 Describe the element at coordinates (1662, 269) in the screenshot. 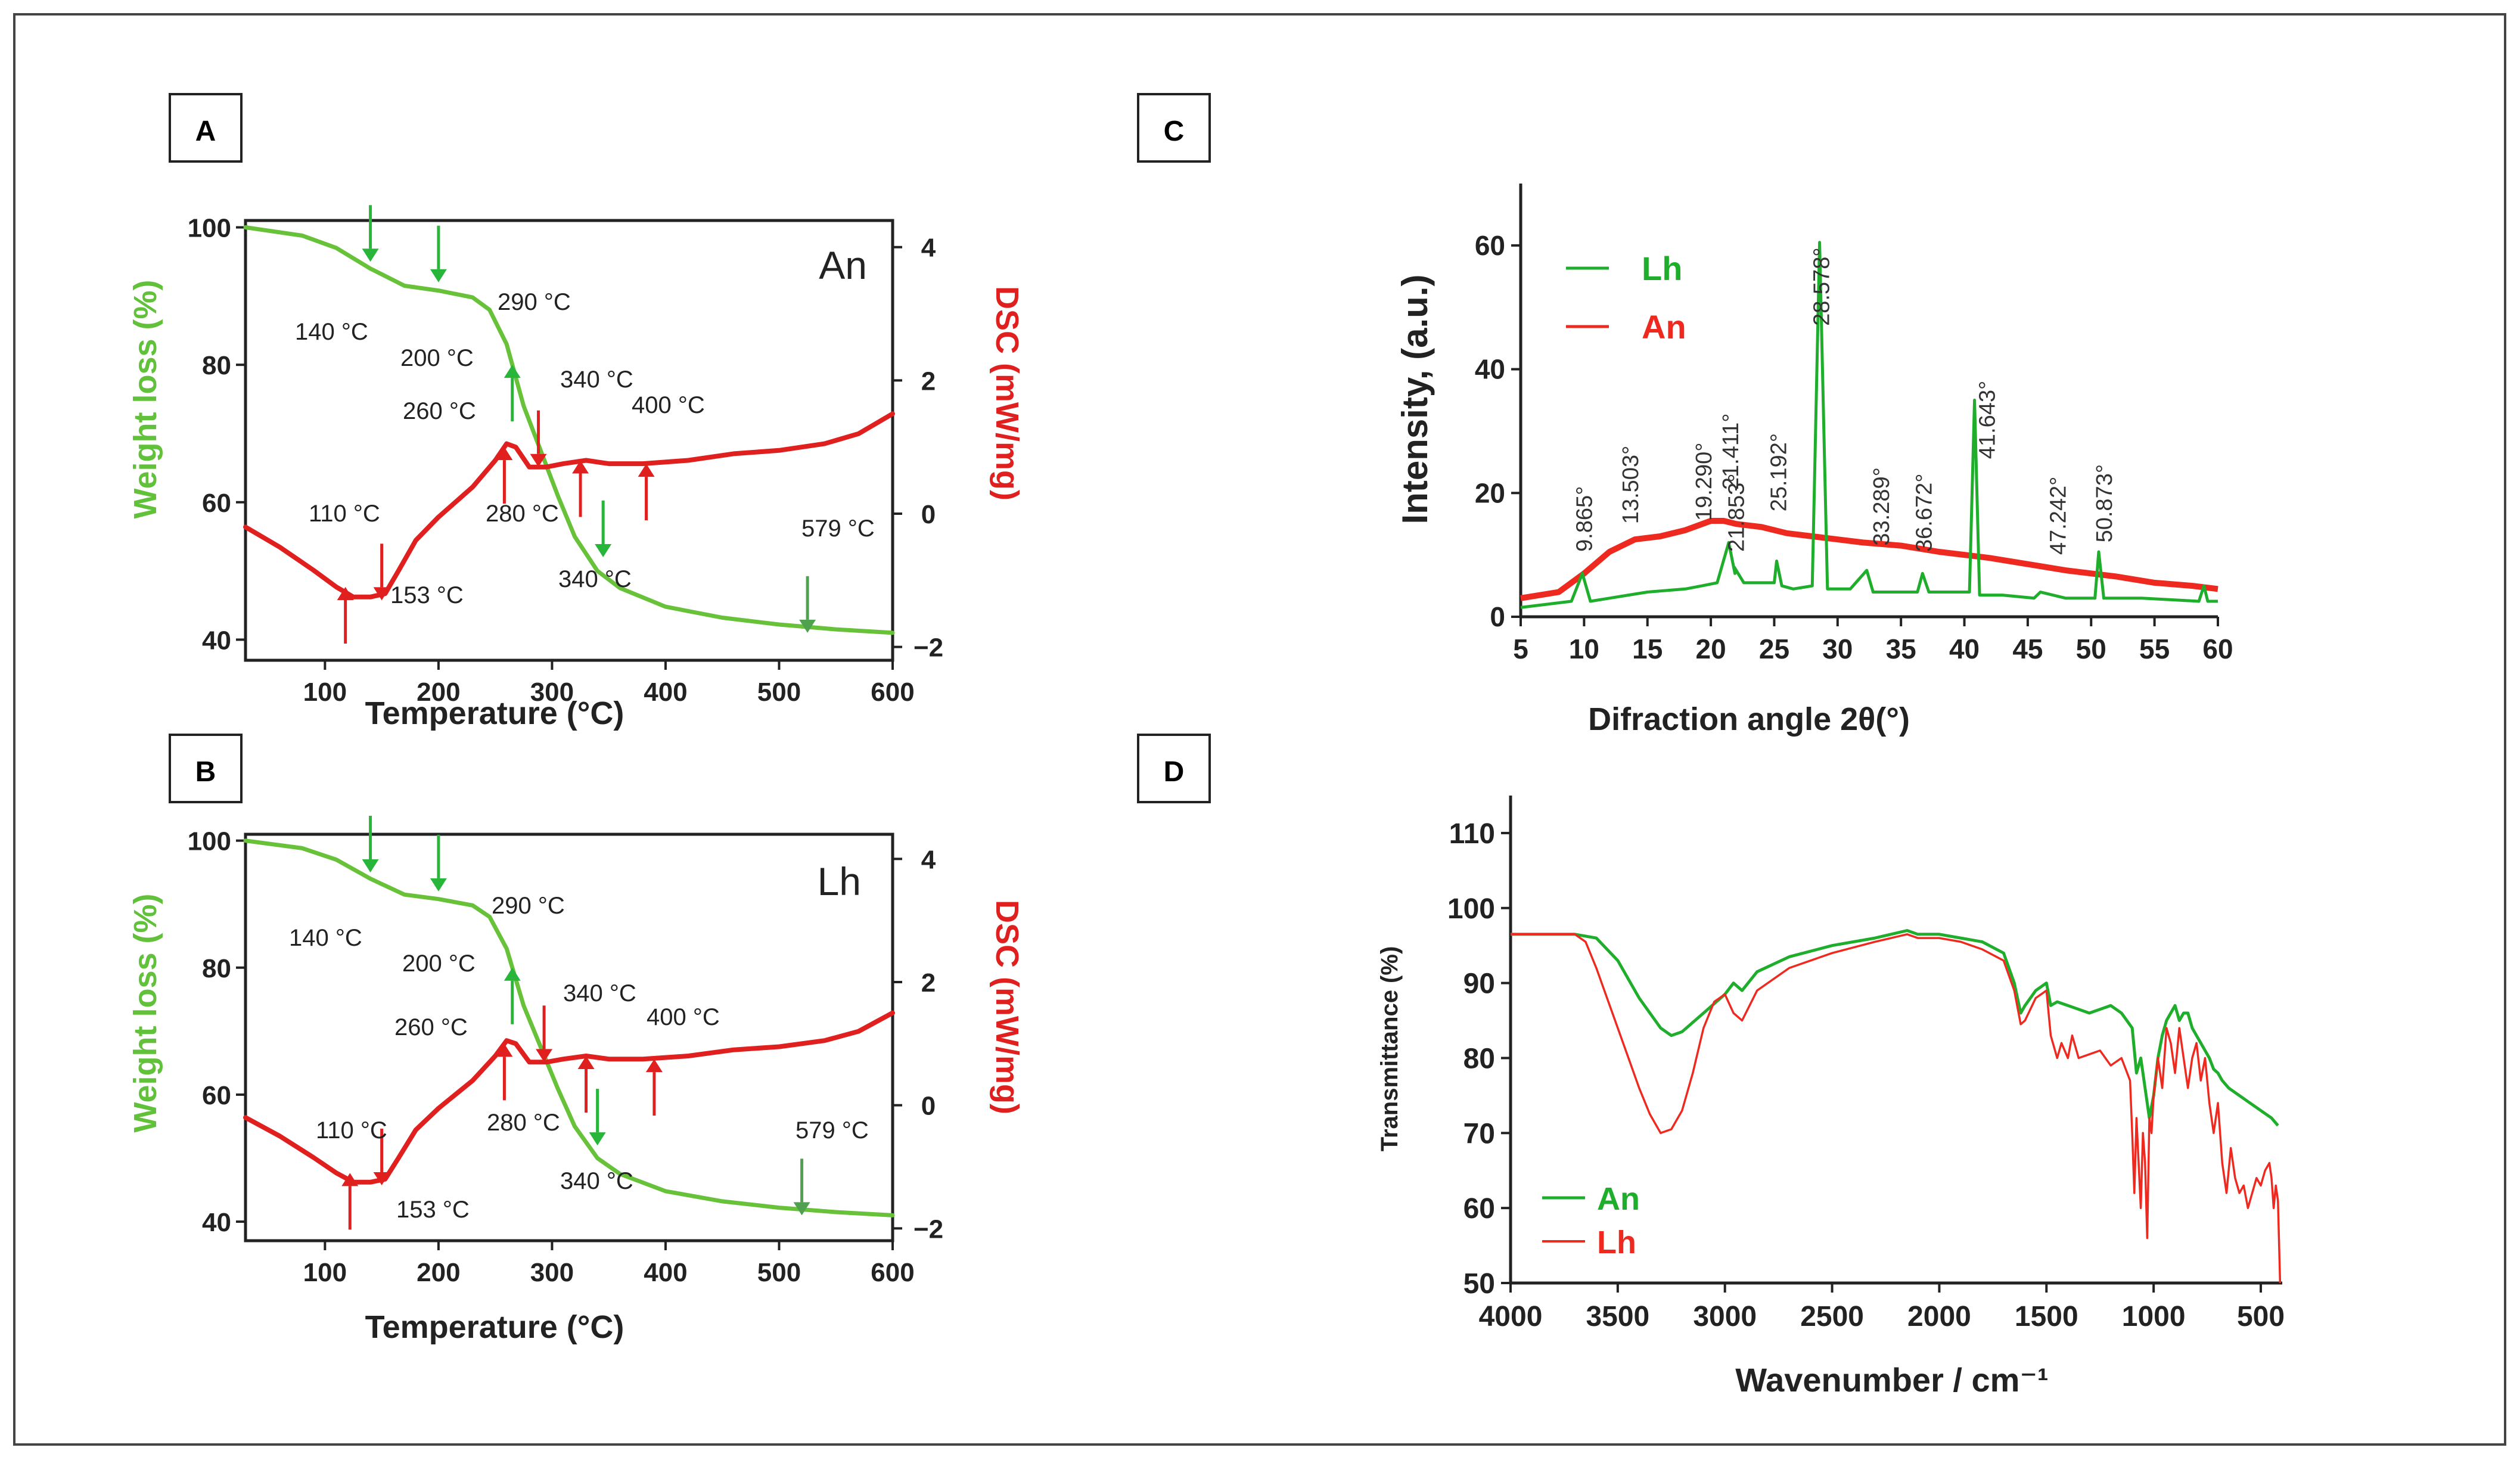

I see `legend-label-lh: Lh` at that location.